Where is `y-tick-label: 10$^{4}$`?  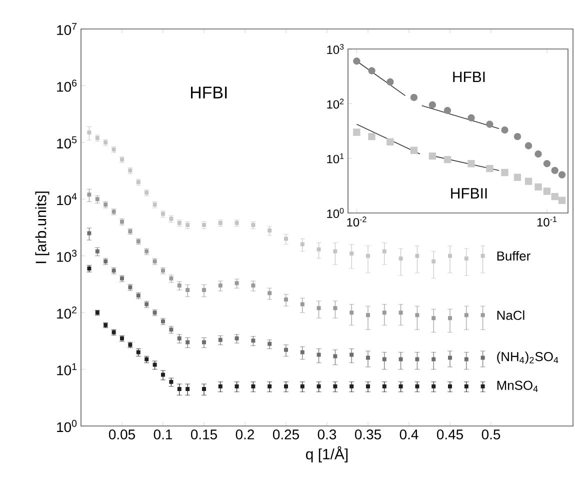
y-tick-label: 10$^{4}$ is located at coordinates (67, 199).